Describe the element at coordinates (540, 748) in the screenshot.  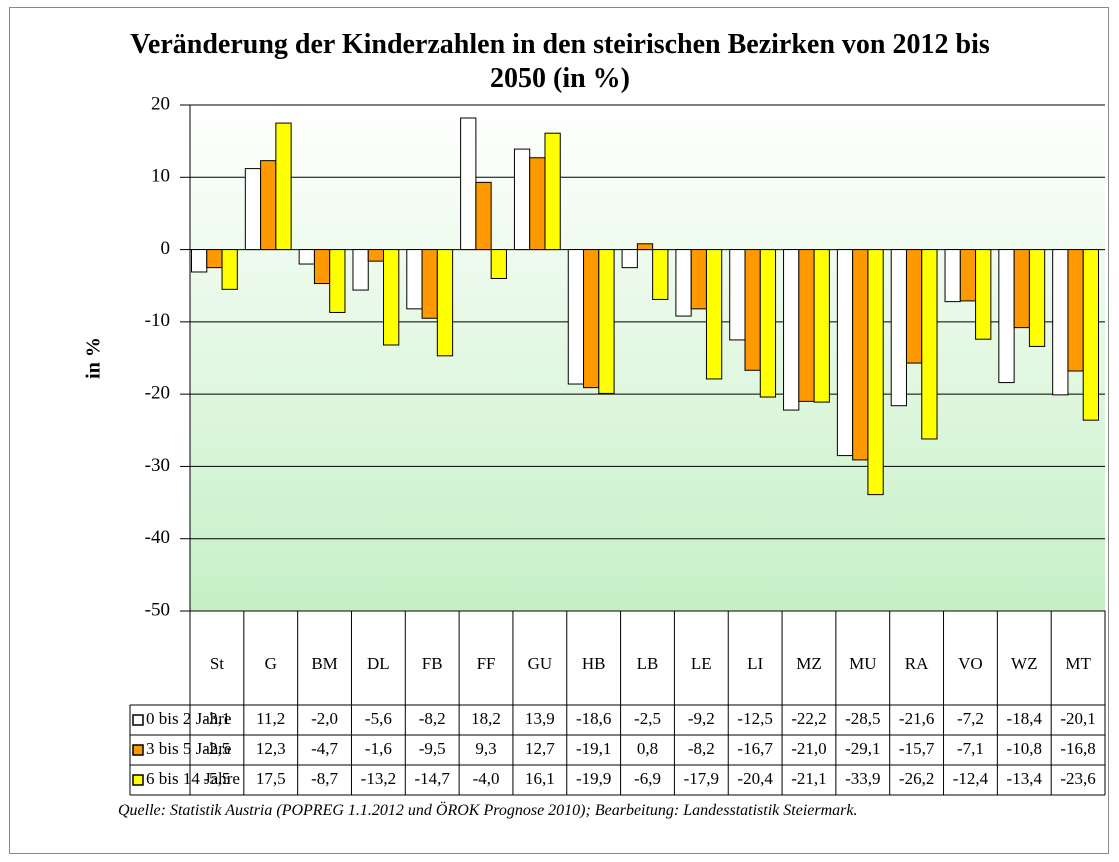
I see `table-value: 12,7` at that location.